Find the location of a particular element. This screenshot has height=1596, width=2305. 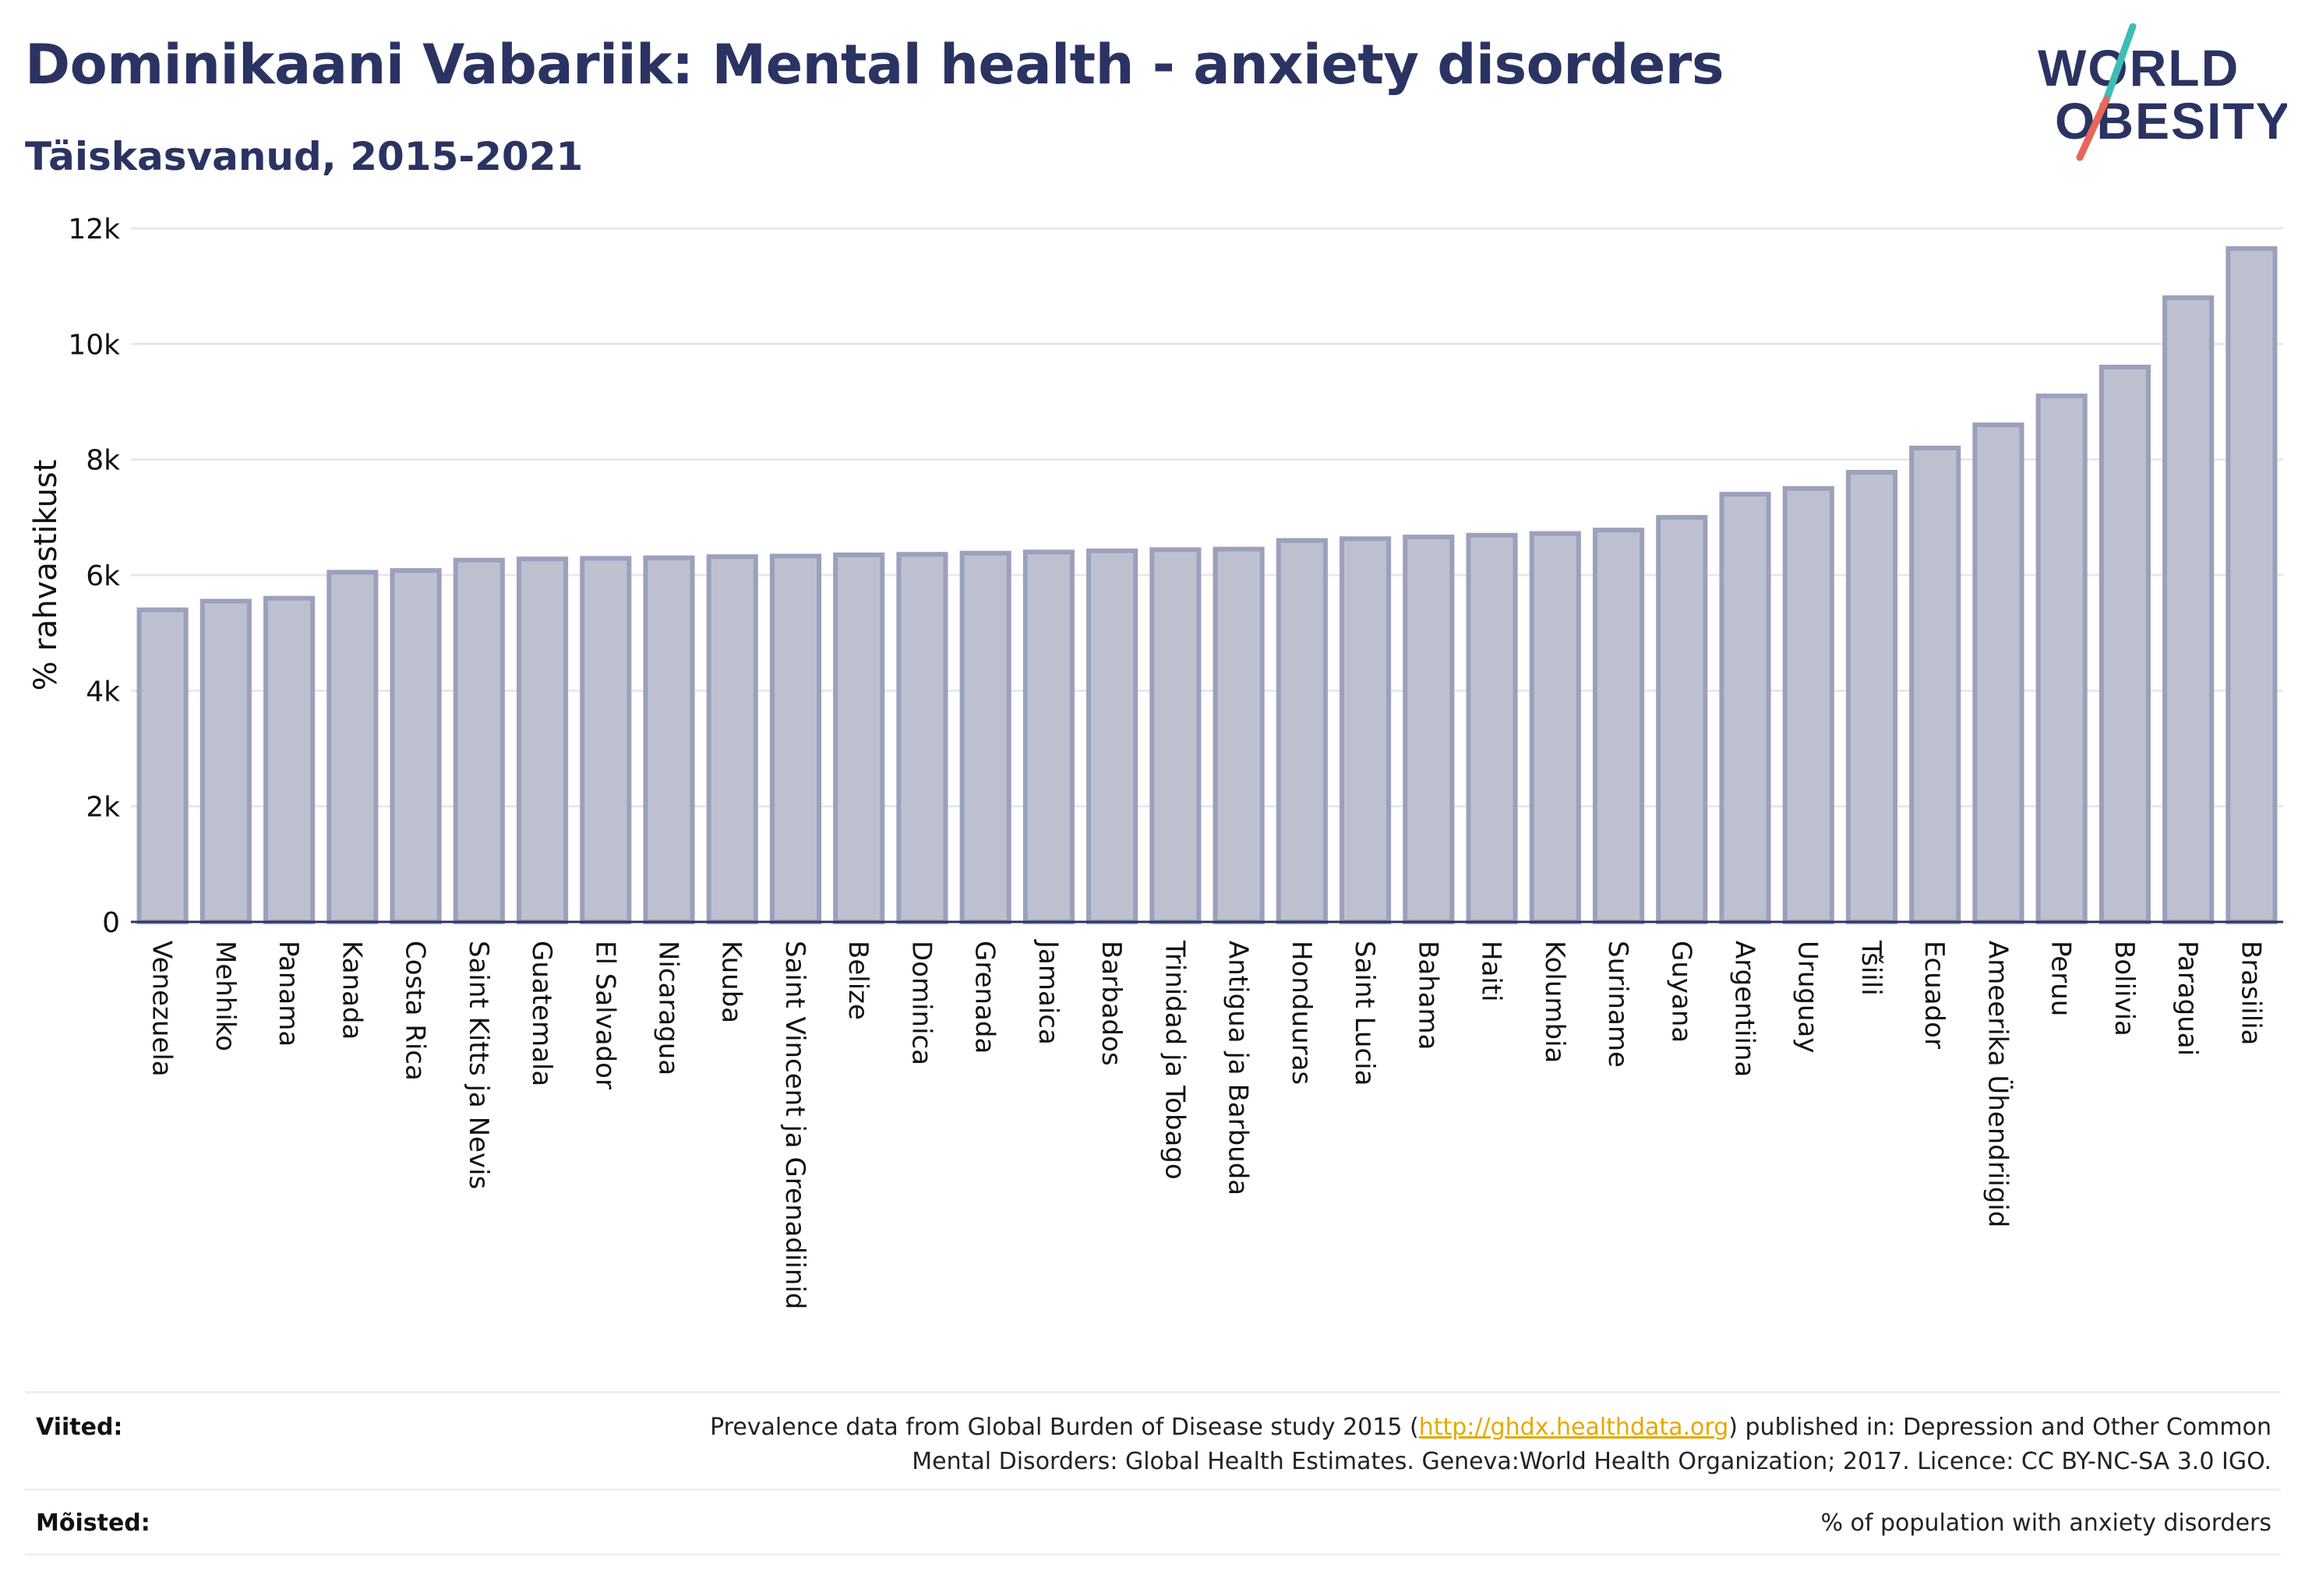

x-tick-label: Costa Rica is located at coordinates (416, 1011).